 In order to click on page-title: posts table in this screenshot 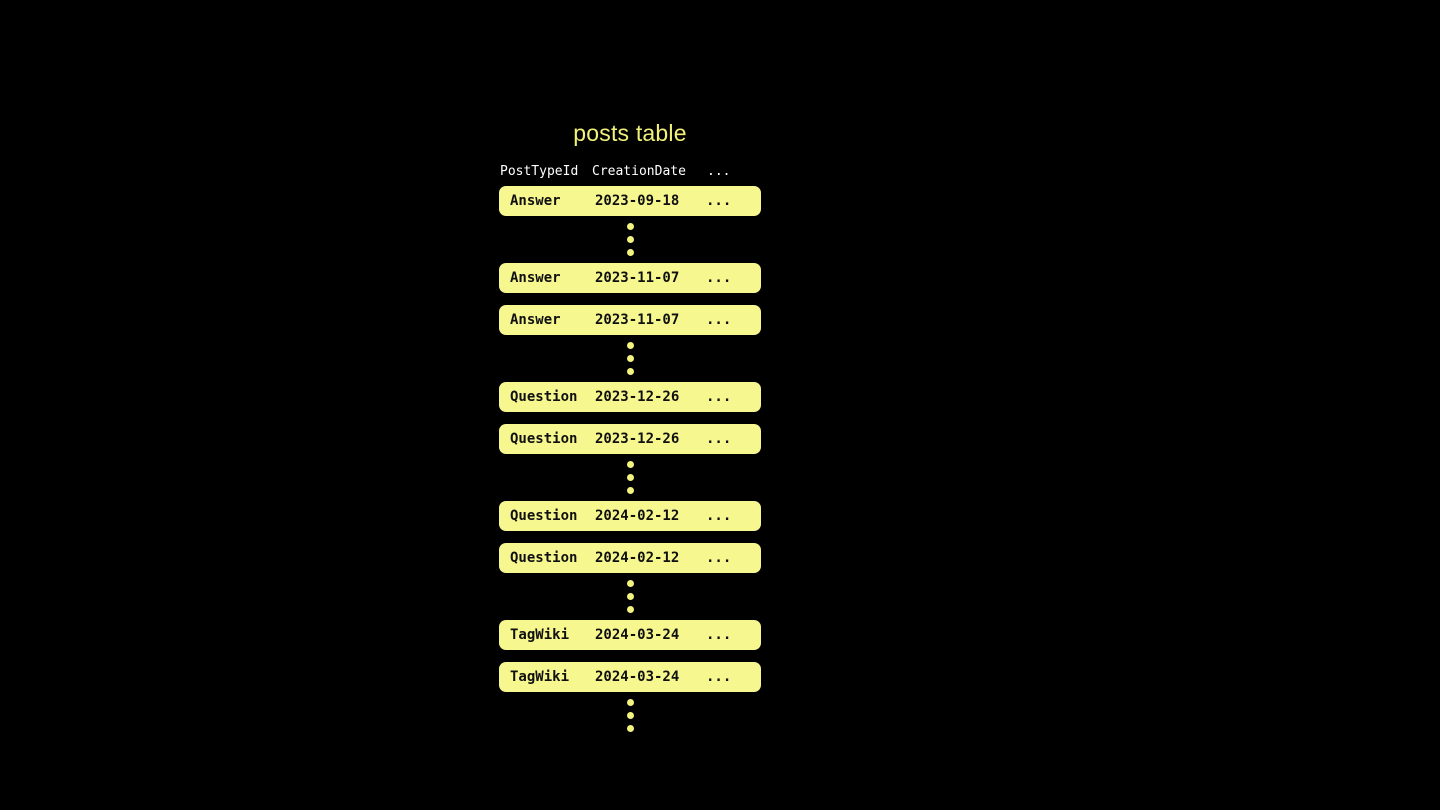, I will do `click(630, 133)`.